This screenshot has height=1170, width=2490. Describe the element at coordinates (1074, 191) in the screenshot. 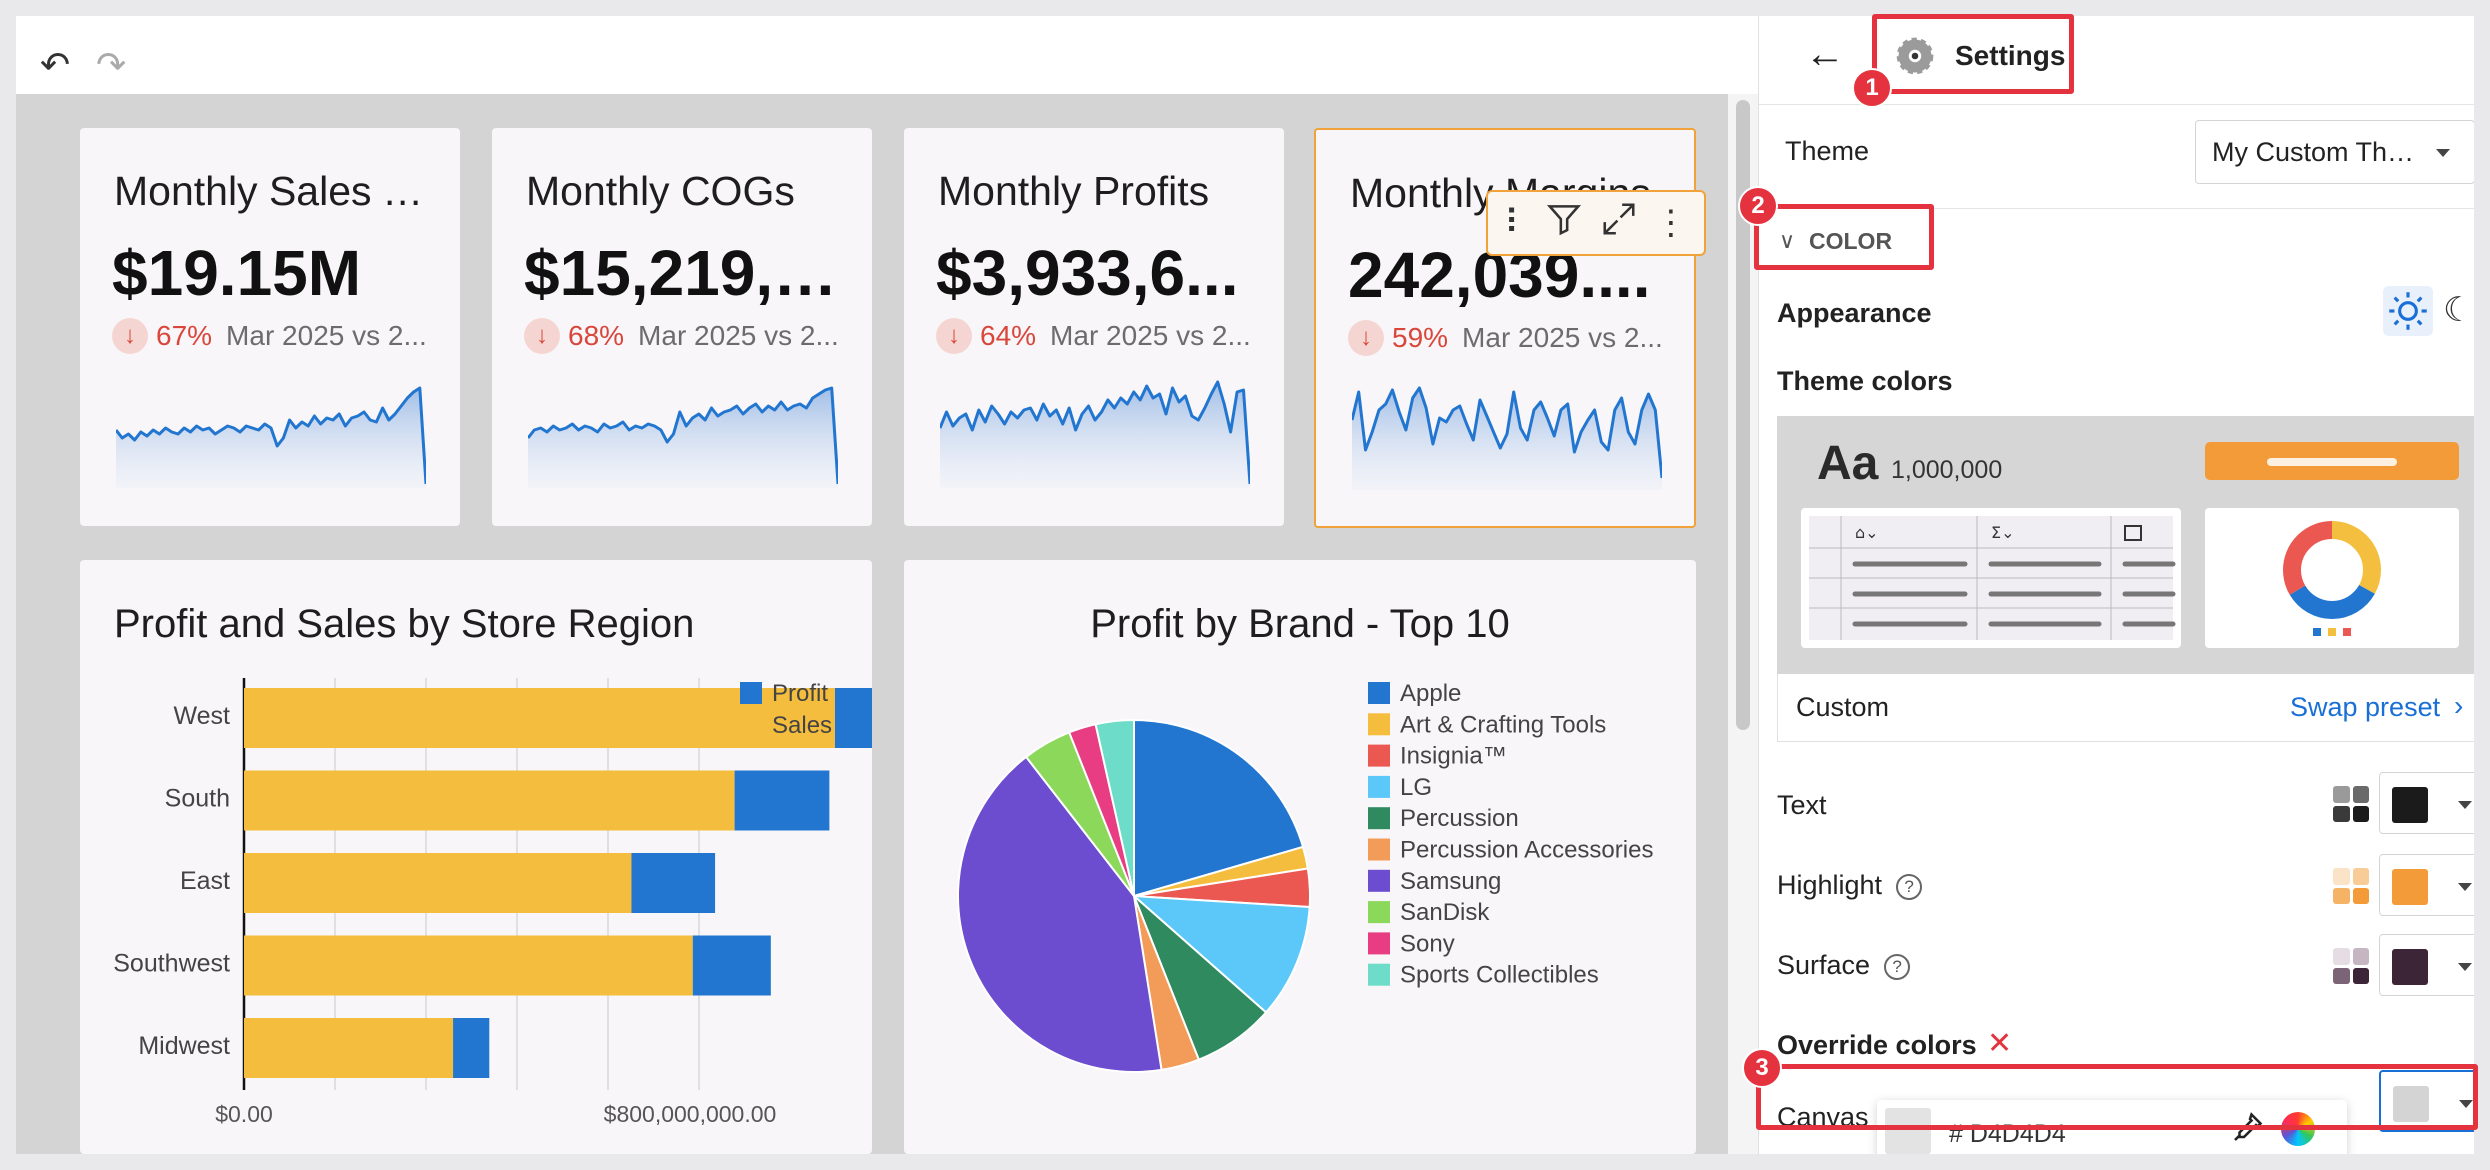

I see `kpi-title: Monthly Profits` at that location.